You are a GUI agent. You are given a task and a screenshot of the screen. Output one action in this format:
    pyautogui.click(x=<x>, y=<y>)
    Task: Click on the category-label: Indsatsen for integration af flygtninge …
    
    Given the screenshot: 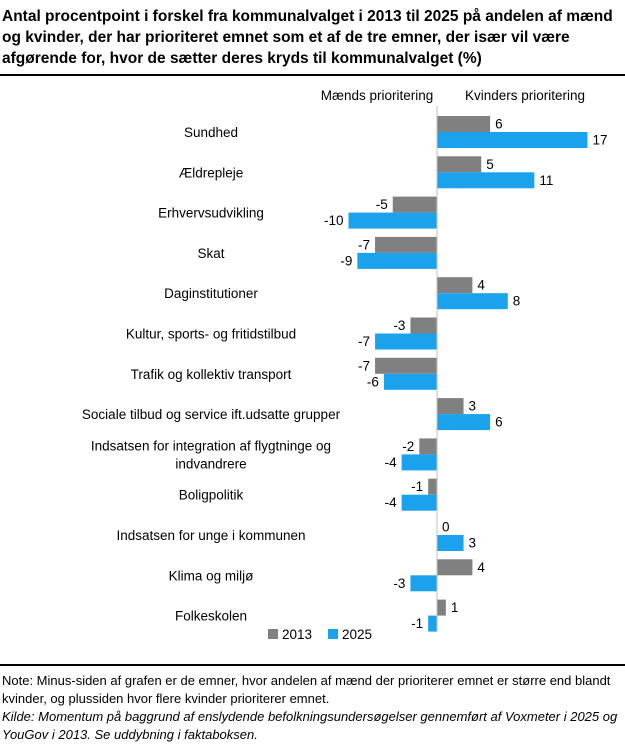 What is the action you would take?
    pyautogui.click(x=211, y=454)
    